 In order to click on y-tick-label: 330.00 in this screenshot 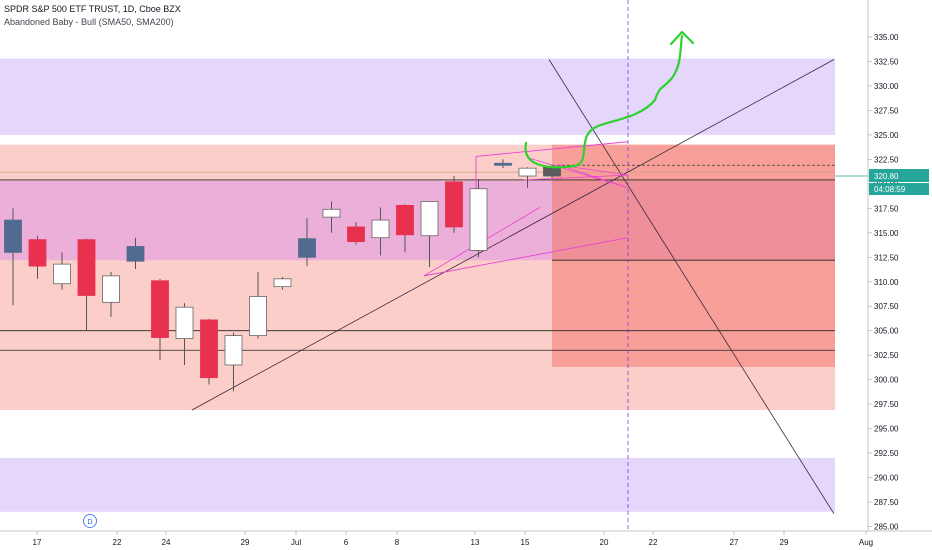, I will do `click(886, 86)`.